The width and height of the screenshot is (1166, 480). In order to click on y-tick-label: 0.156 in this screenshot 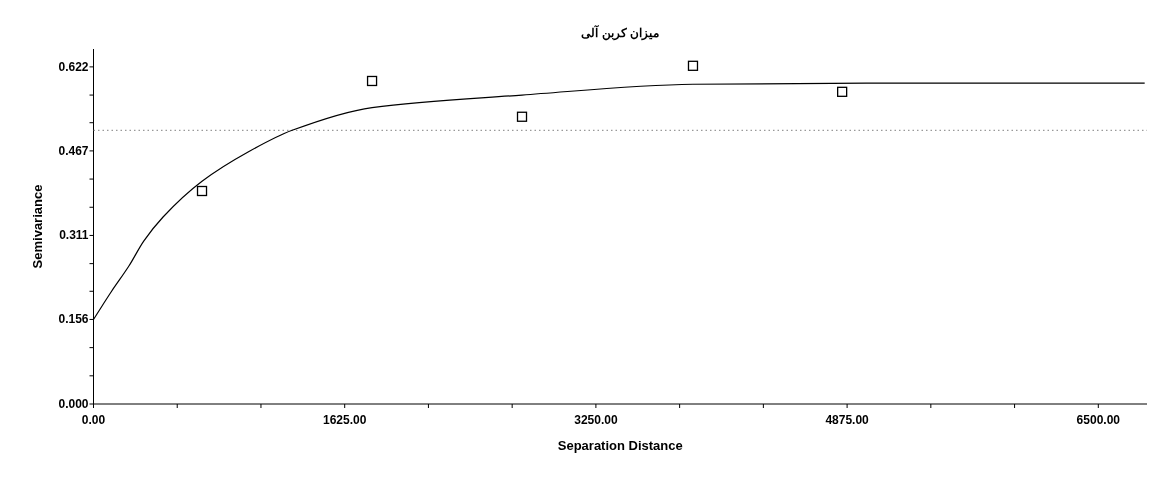, I will do `click(73, 319)`.